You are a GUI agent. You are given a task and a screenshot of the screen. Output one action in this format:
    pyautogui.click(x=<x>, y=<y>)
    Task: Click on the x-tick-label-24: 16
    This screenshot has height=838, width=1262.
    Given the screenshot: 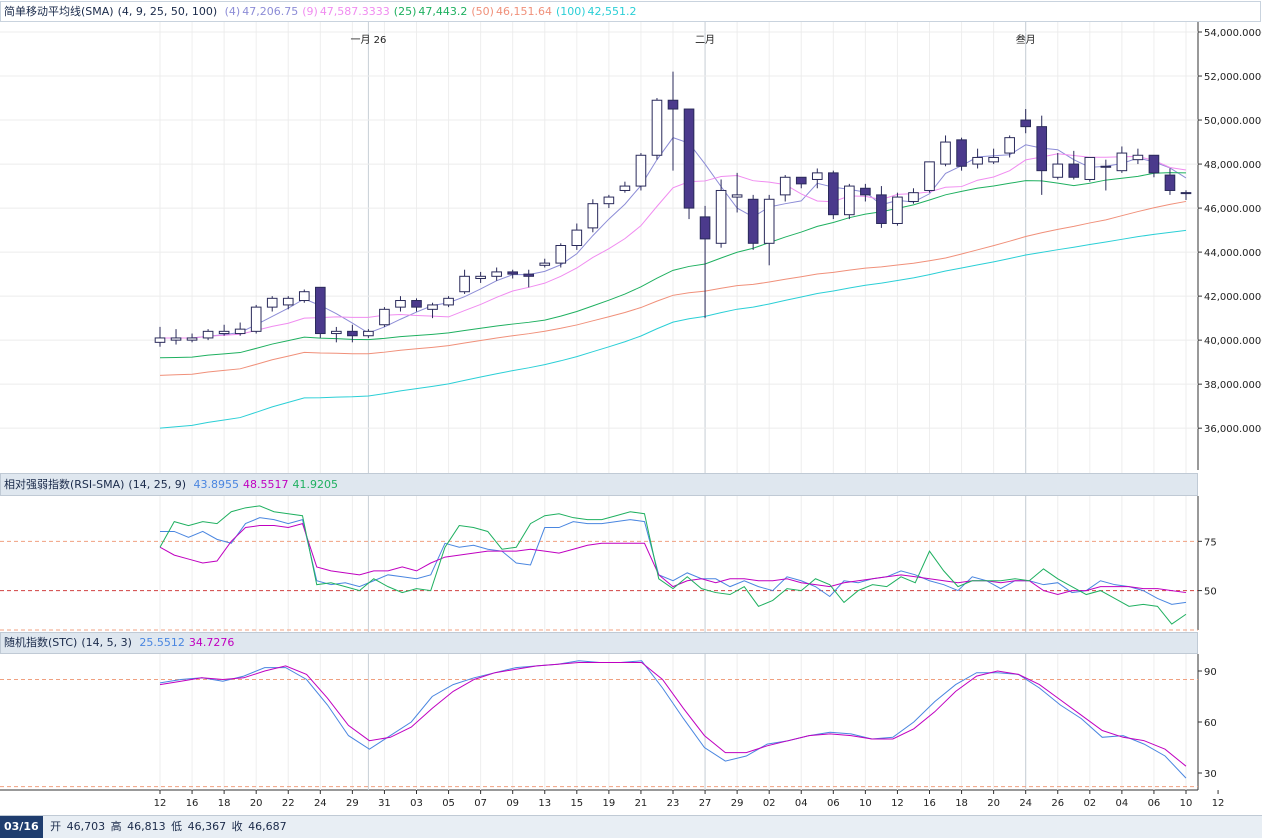 What is the action you would take?
    pyautogui.click(x=929, y=803)
    